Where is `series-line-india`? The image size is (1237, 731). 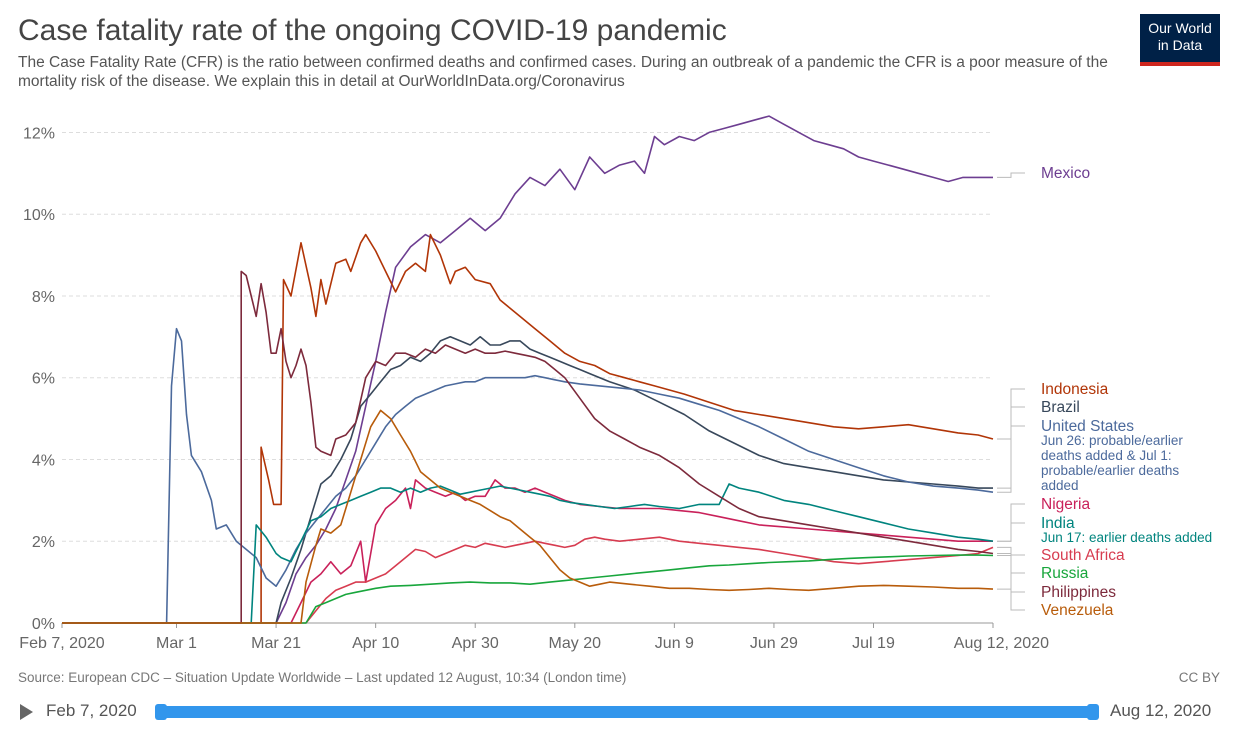 series-line-india is located at coordinates (528, 553).